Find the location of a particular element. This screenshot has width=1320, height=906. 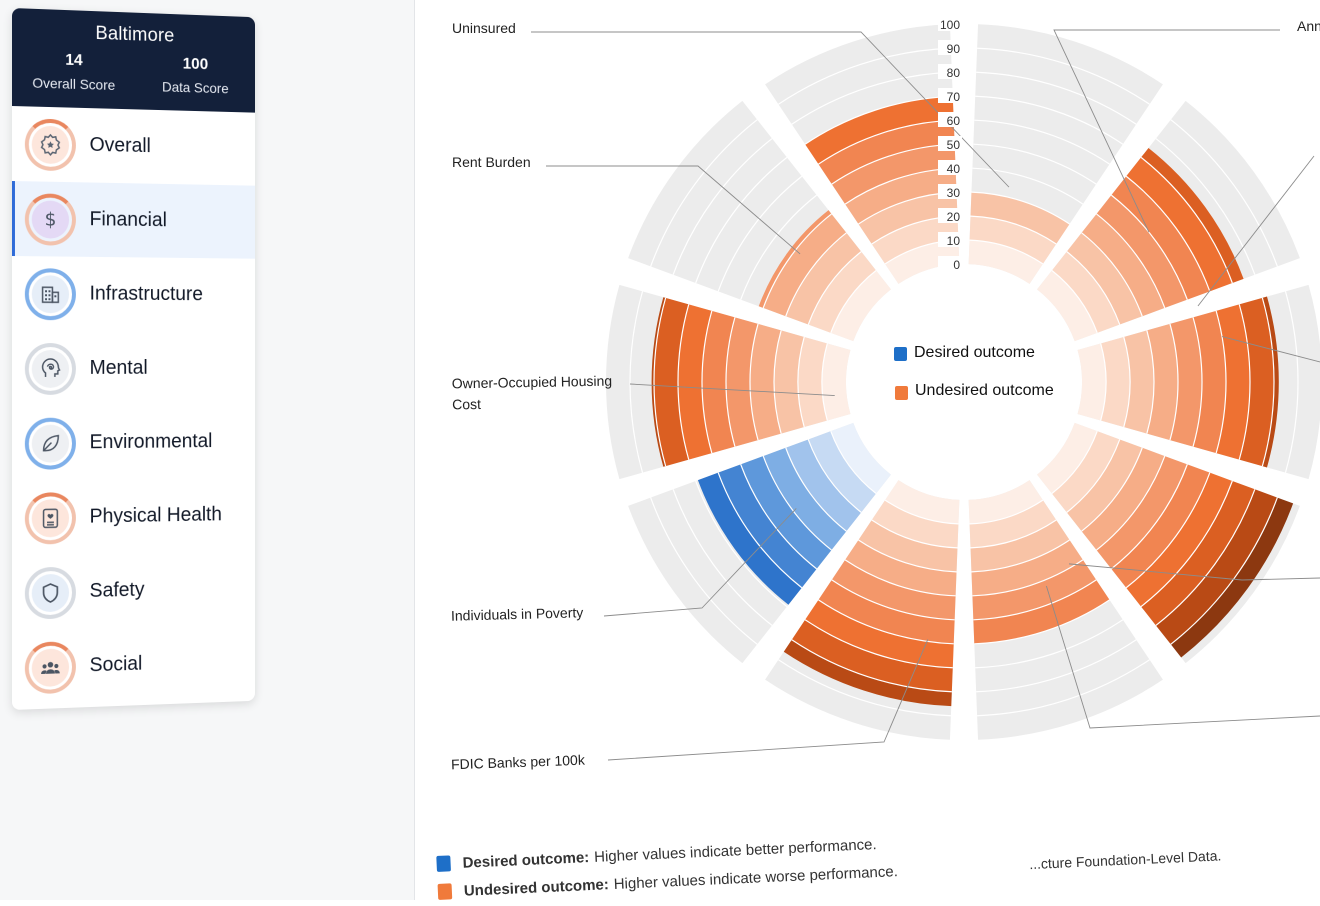

head-spiral-icon is located at coordinates (50, 369).